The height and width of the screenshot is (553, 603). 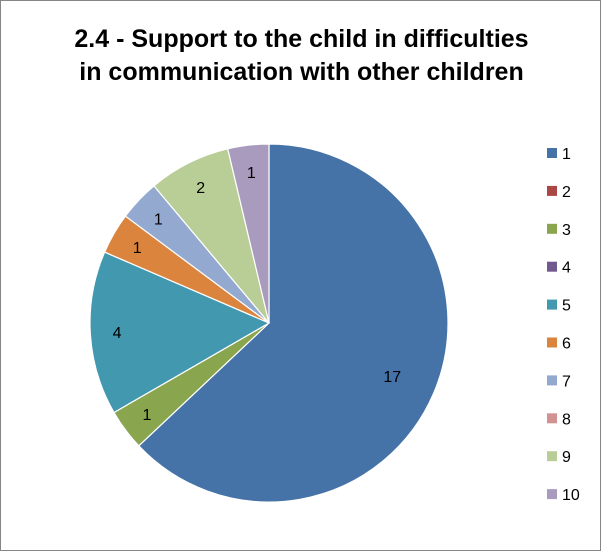 What do you see at coordinates (566, 154) in the screenshot?
I see `legend-label-1: 1` at bounding box center [566, 154].